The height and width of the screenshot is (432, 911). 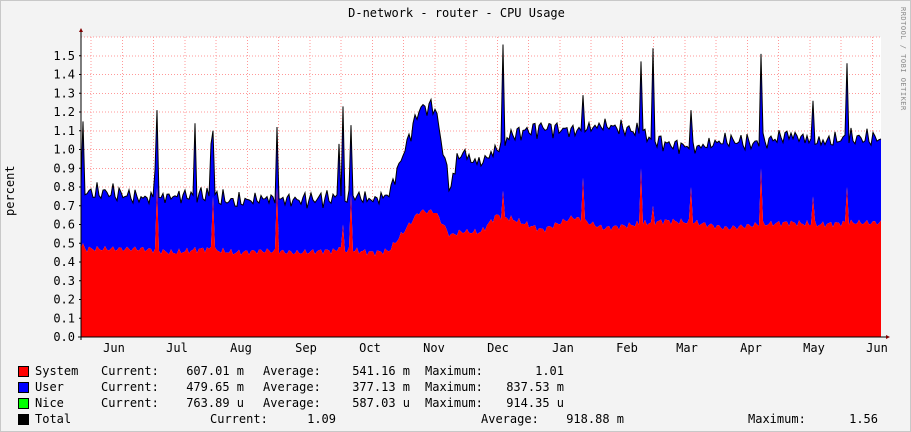 What do you see at coordinates (863, 419) in the screenshot?
I see `maximum-value: 1.56` at bounding box center [863, 419].